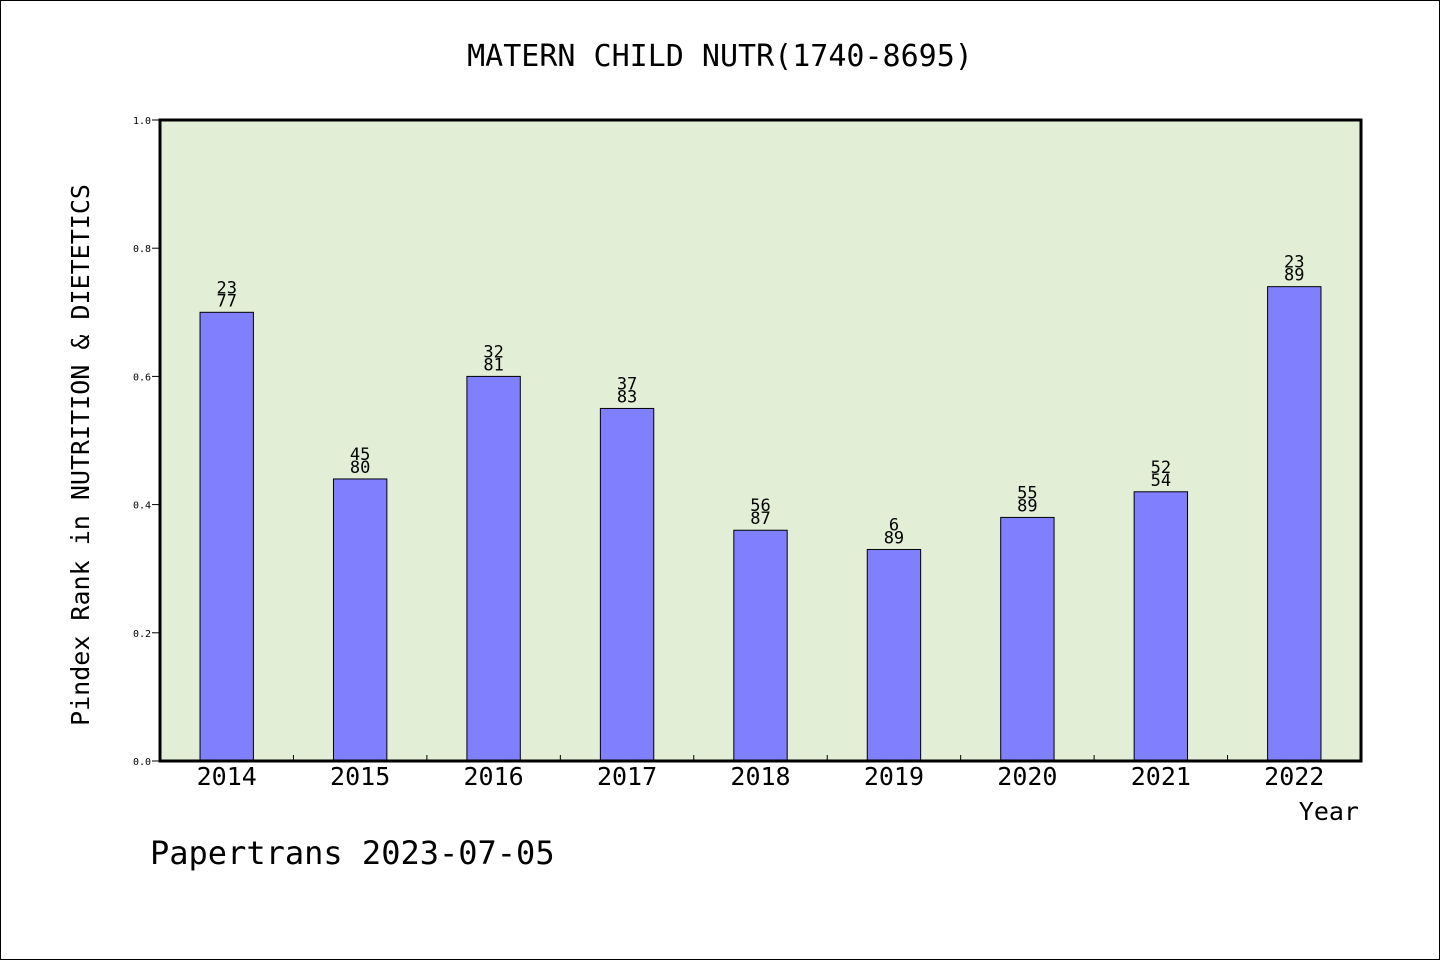 The height and width of the screenshot is (960, 1440). What do you see at coordinates (1294, 524) in the screenshot?
I see `bar-2022` at bounding box center [1294, 524].